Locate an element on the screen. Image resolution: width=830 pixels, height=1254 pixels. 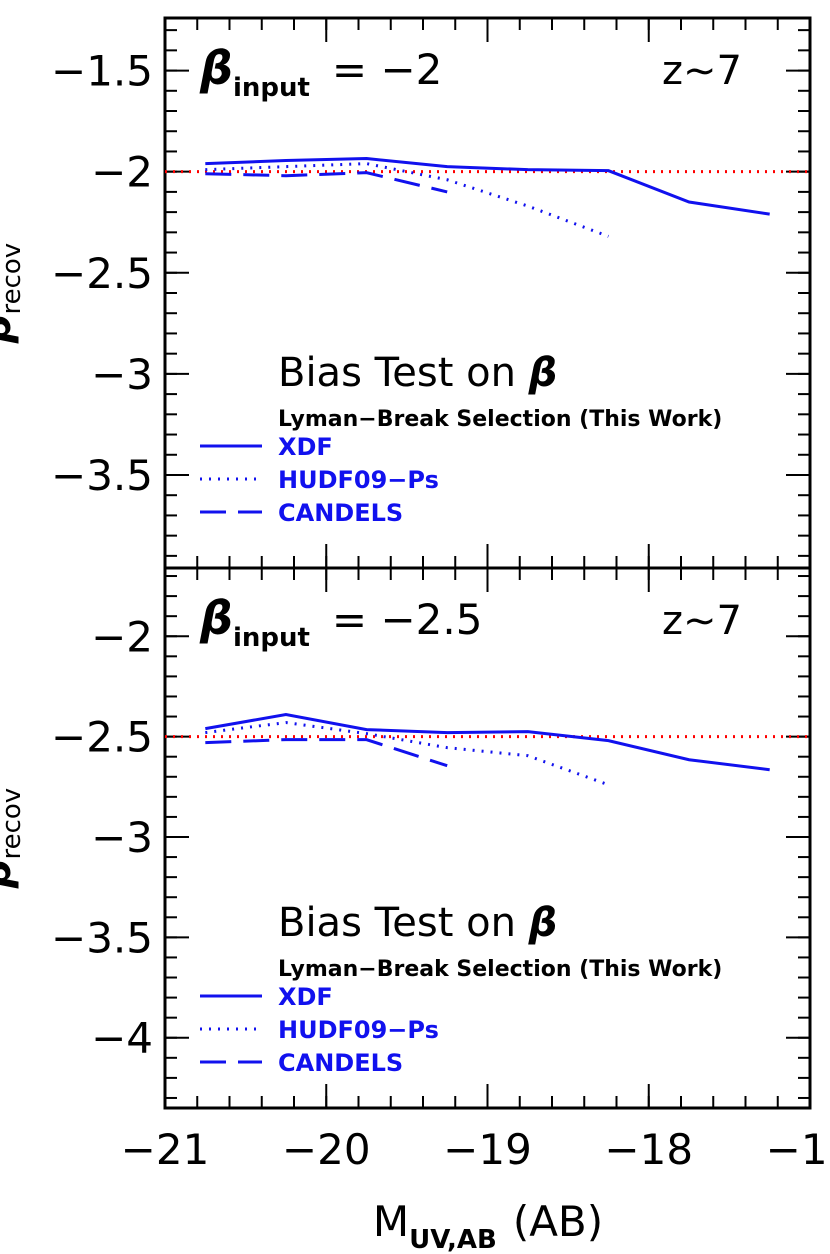
y-tick-label: −1.5 is located at coordinates (102, 71).